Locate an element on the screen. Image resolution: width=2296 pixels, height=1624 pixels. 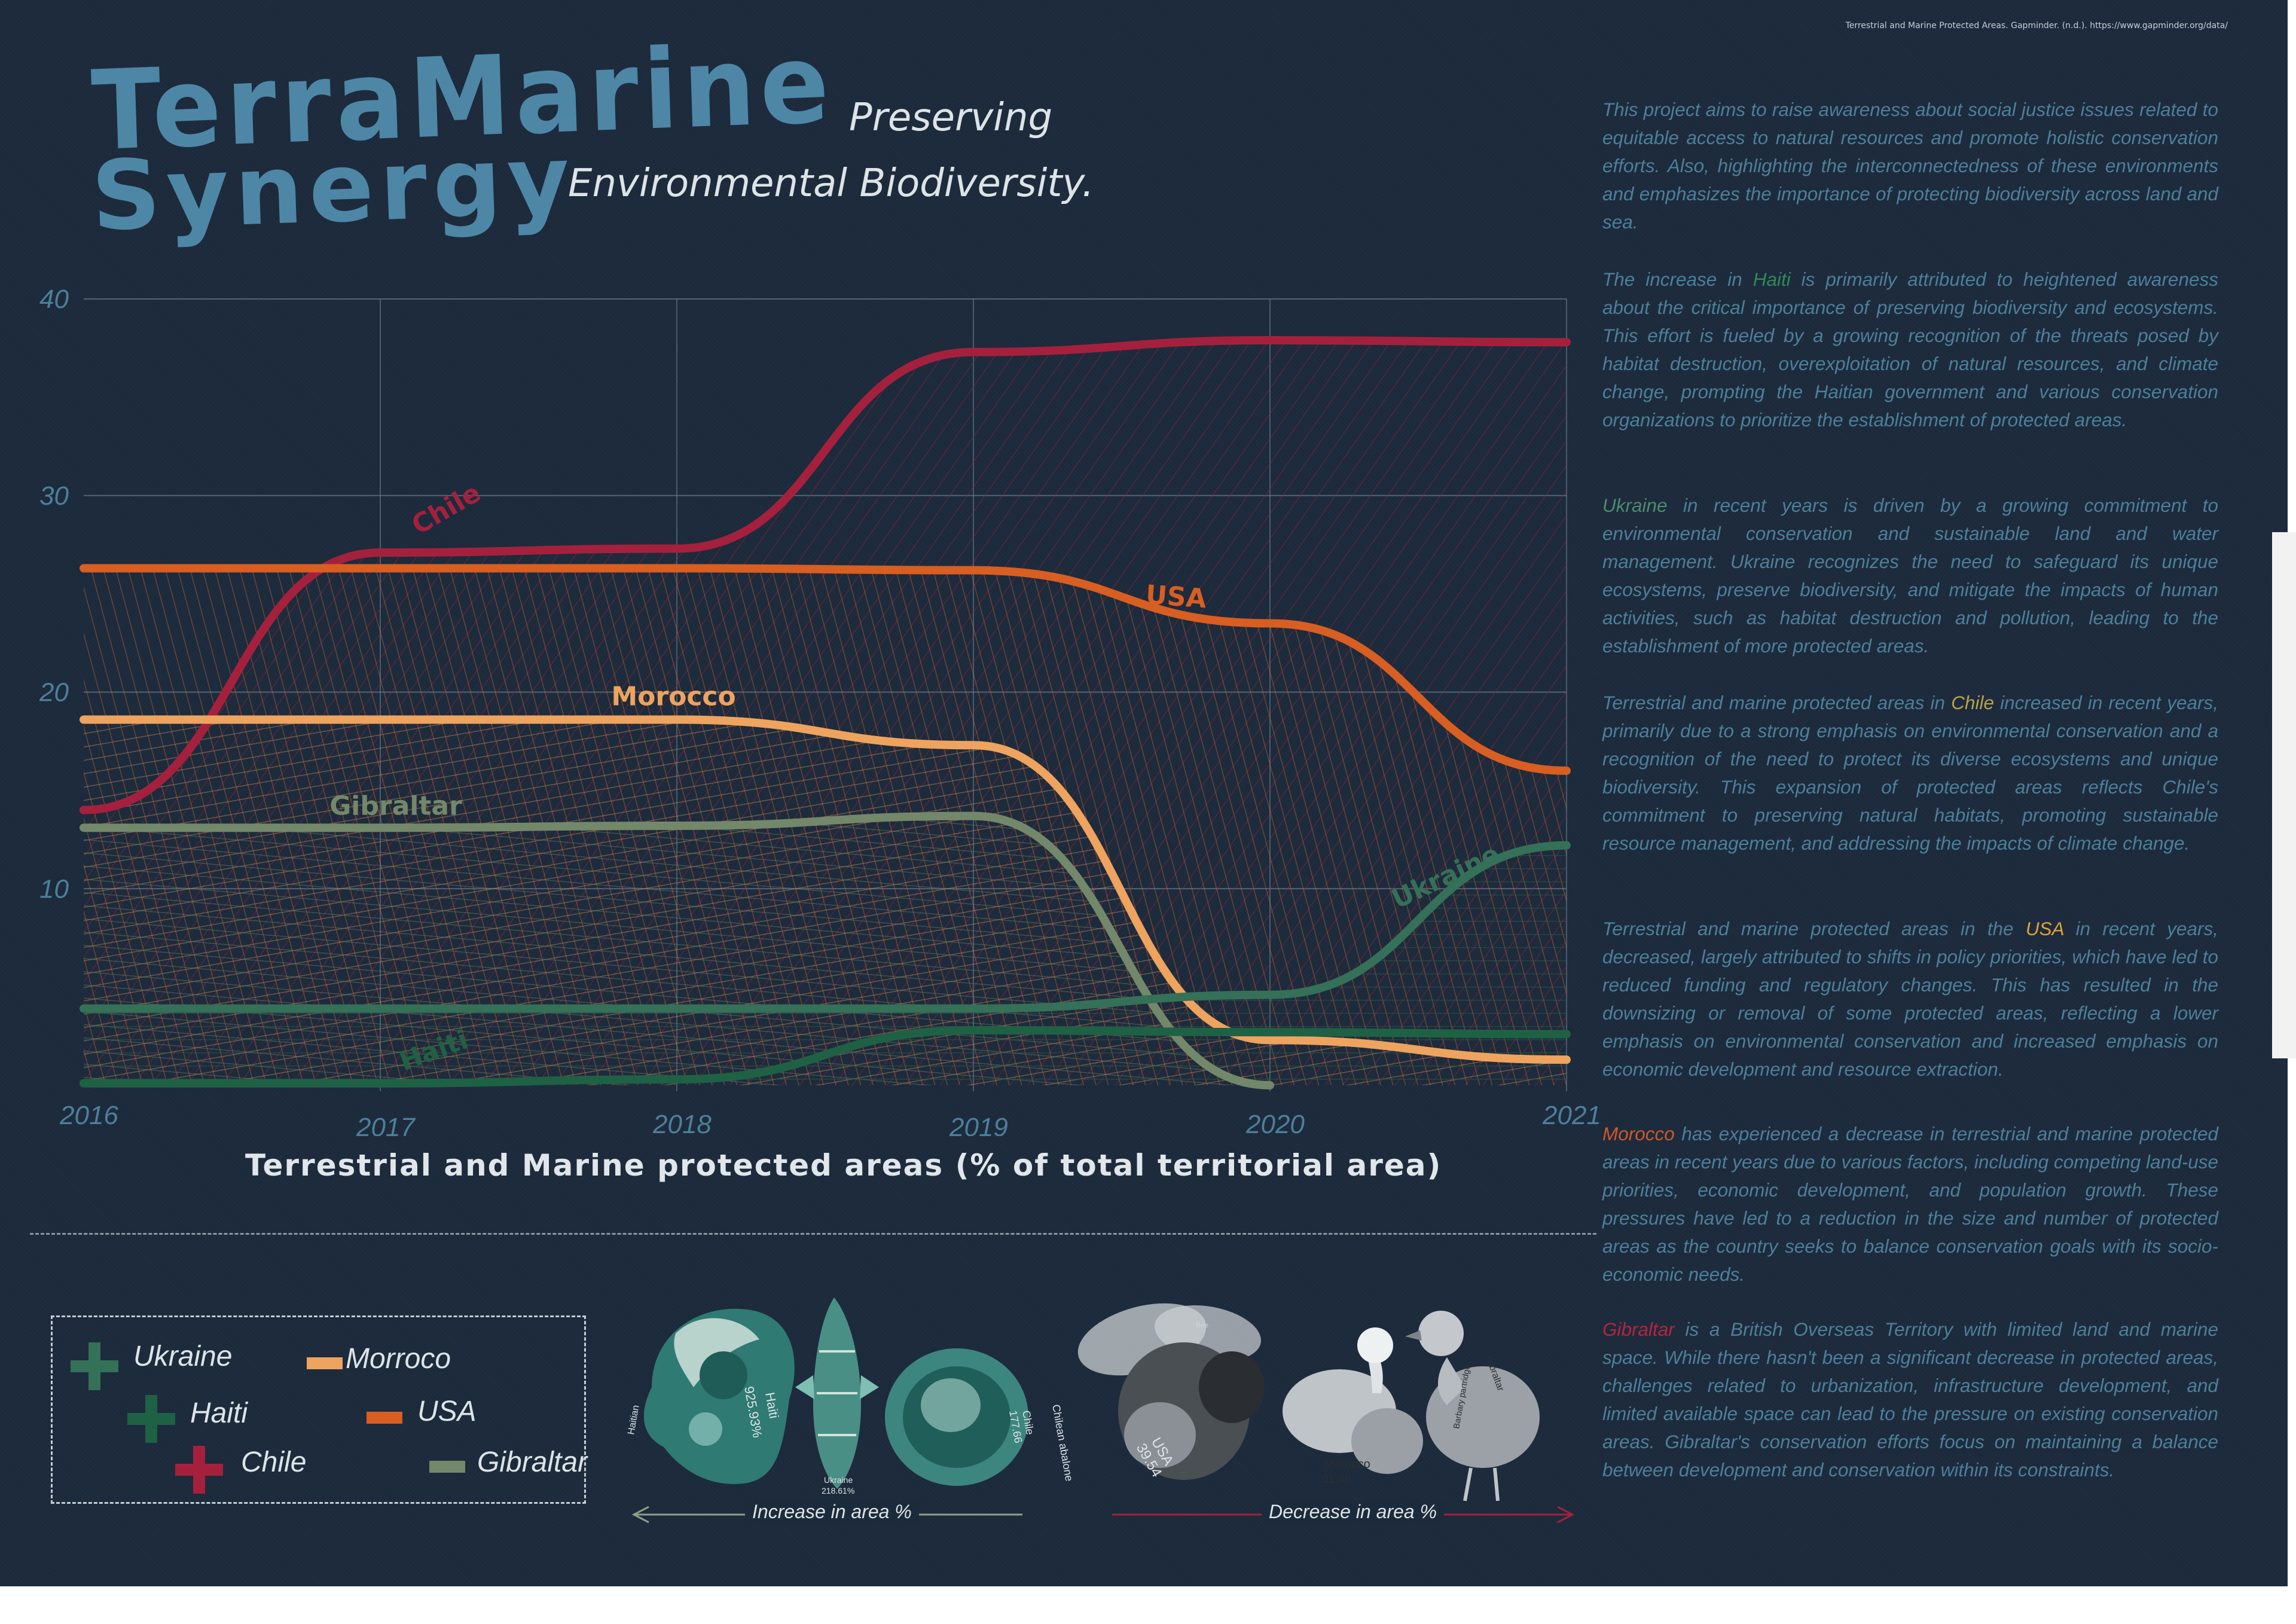
haiti-species-caption: Haitian is located at coordinates (633, 1420).